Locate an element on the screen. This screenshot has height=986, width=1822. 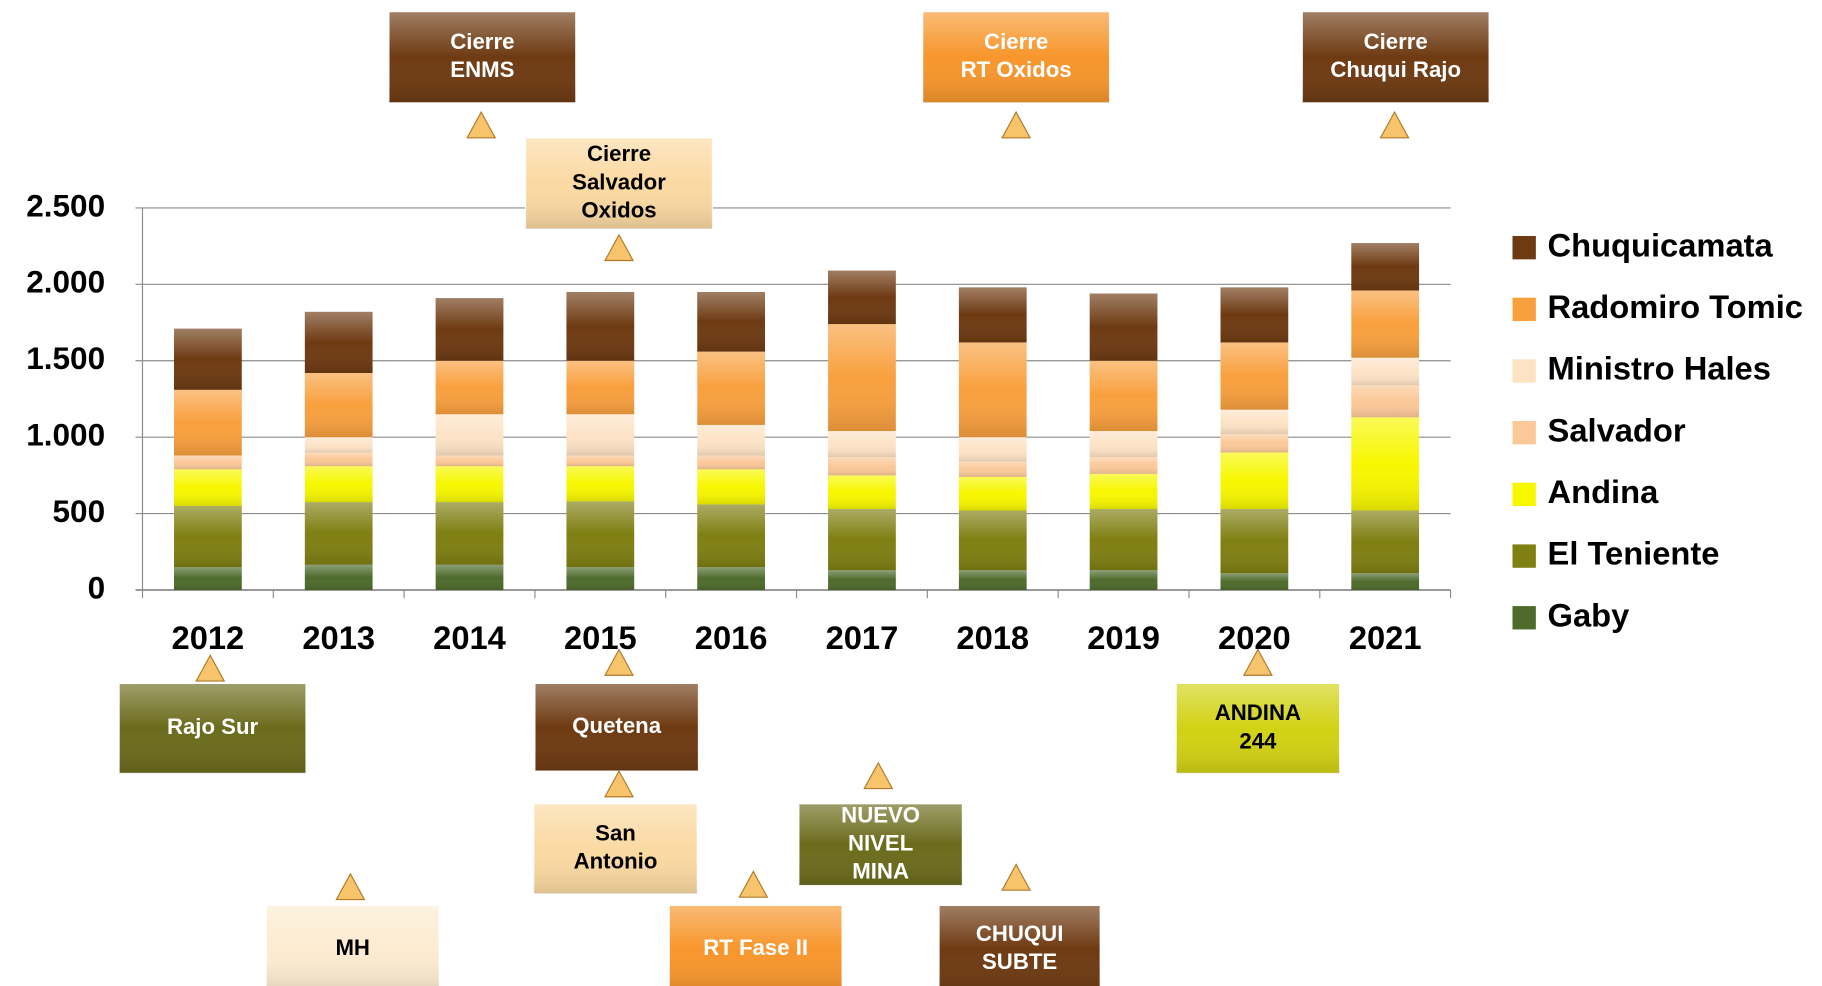
annotation-text: San is located at coordinates (615, 833).